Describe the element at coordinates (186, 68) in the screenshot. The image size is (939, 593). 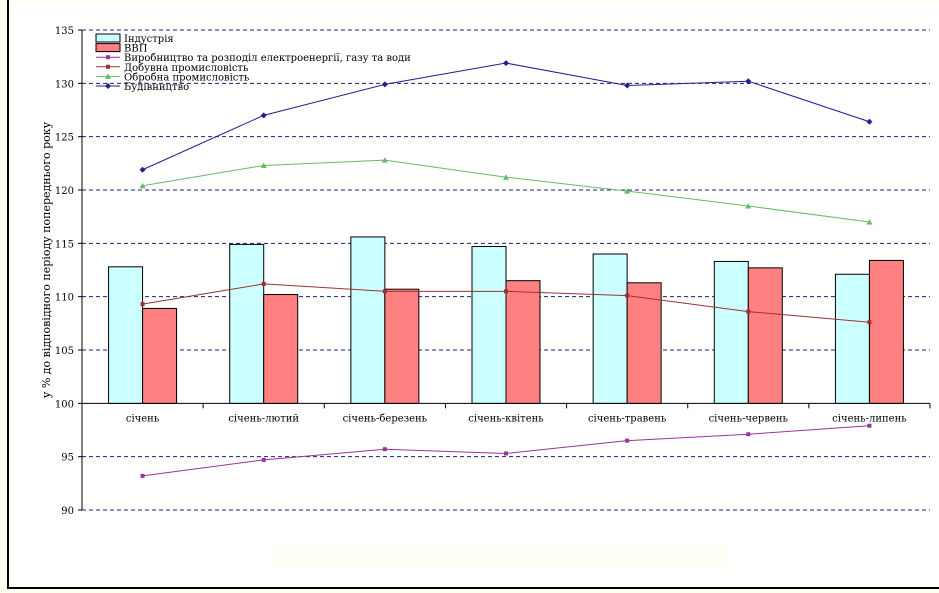
I see `legend-label: Добувна промисловість` at that location.